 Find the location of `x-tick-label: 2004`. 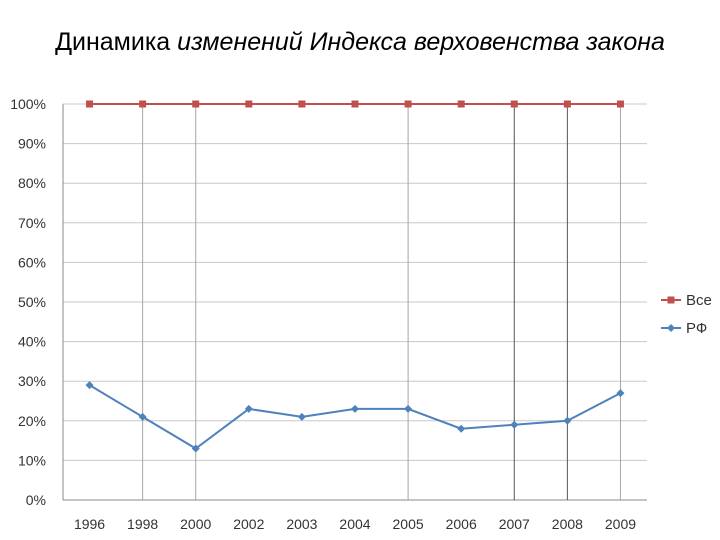

x-tick-label: 2004 is located at coordinates (354, 524).